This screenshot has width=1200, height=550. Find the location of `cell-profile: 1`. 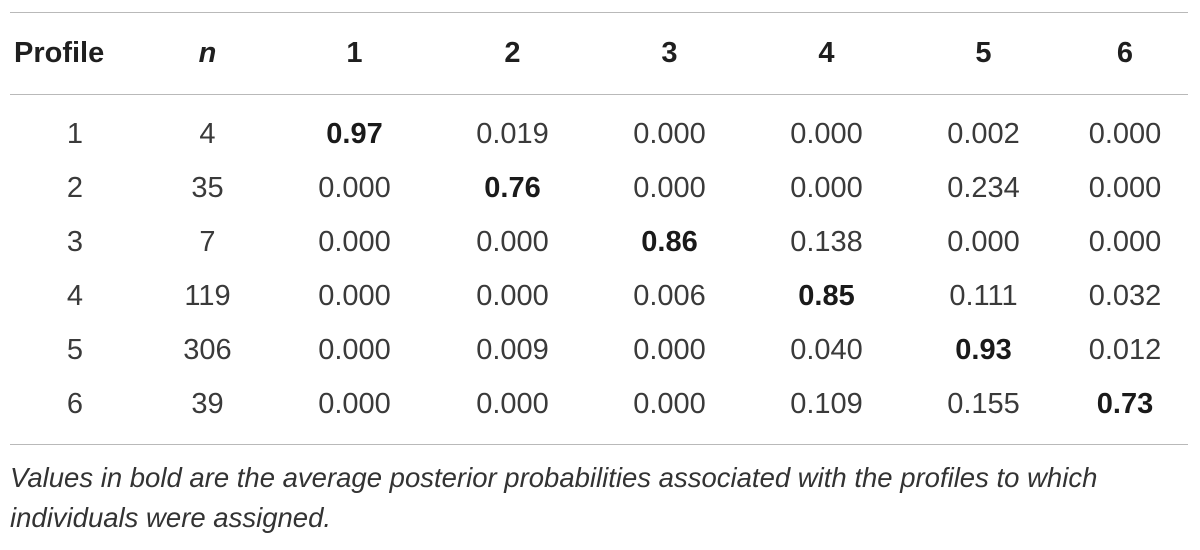

cell-profile: 1 is located at coordinates (75, 133).